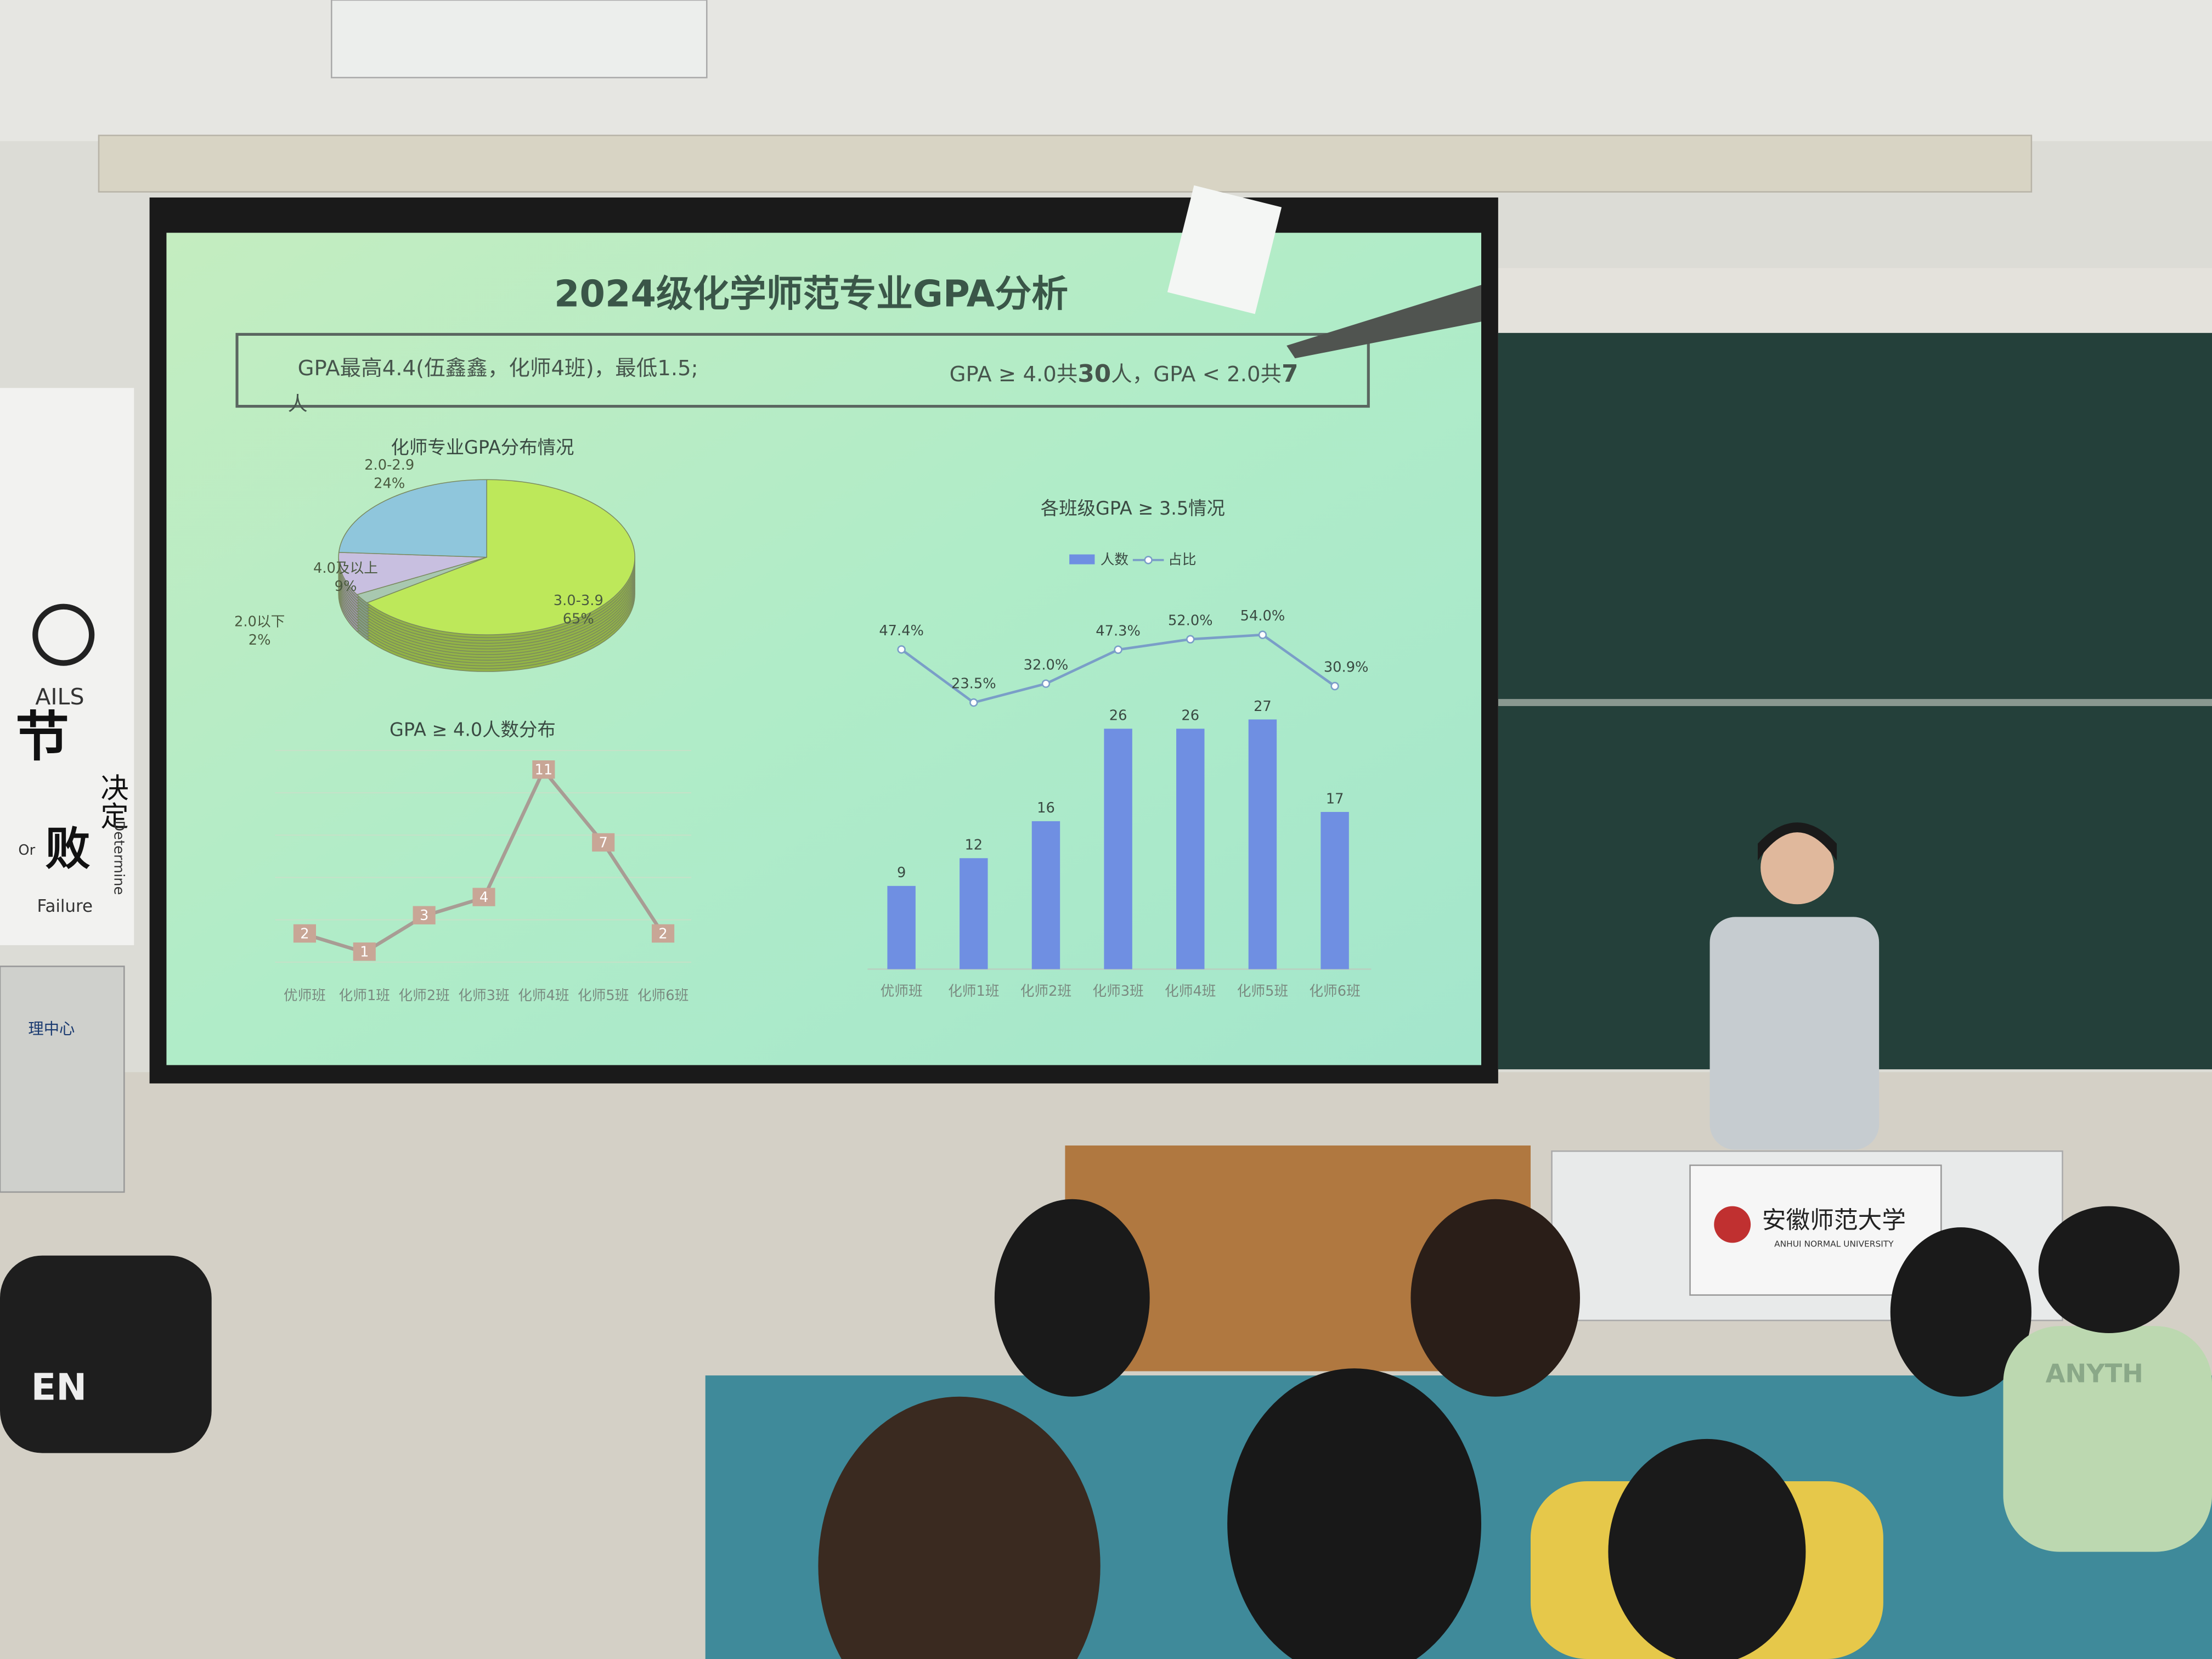 The height and width of the screenshot is (1659, 2212). I want to click on poster-text: 败, so click(68, 849).